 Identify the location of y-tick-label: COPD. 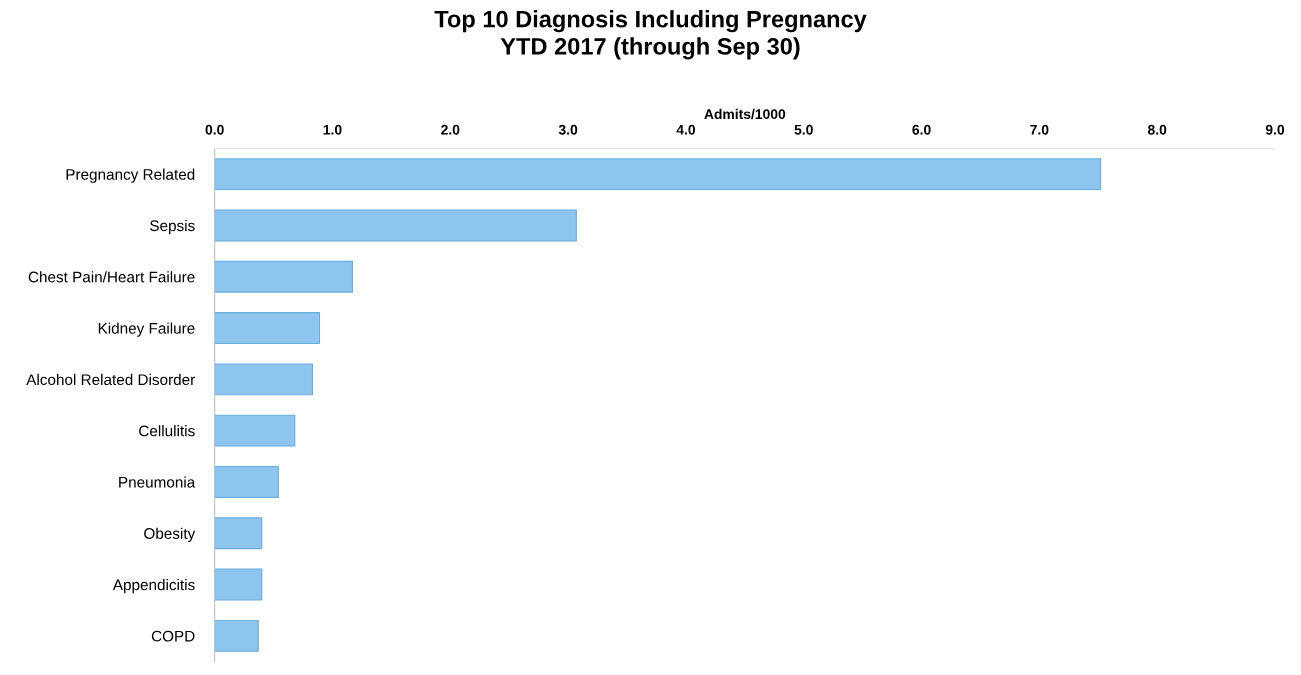
(173, 636).